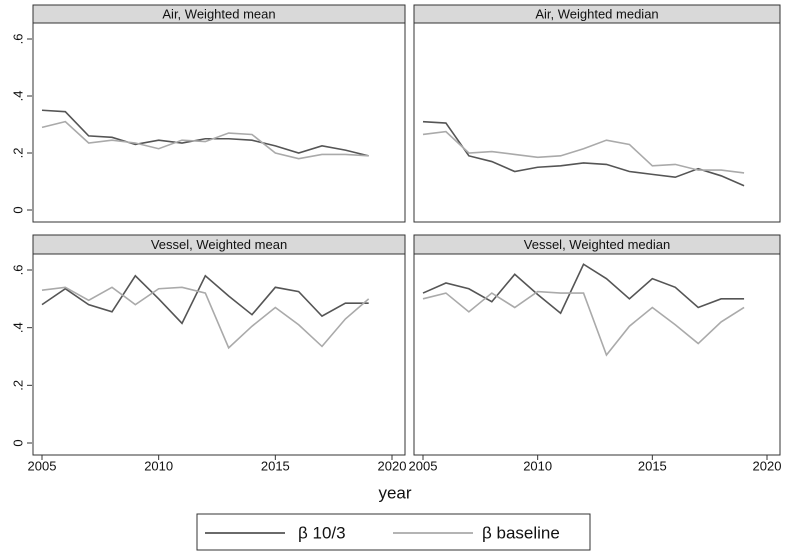 The image size is (791, 554). I want to click on x-axis-label: year, so click(394, 492).